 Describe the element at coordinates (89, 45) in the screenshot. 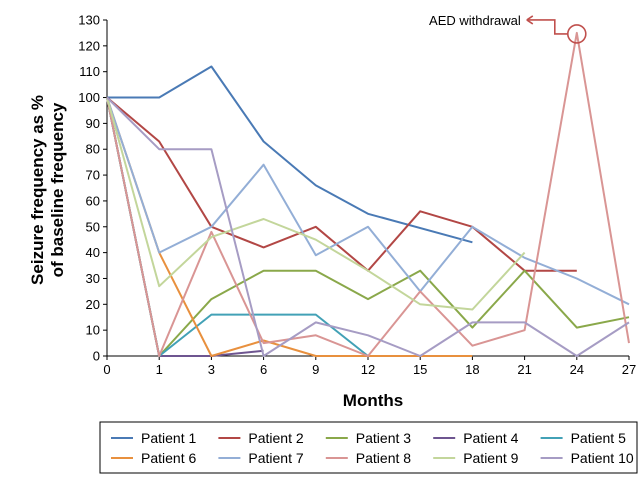

I see `y-tick-label: 120` at that location.